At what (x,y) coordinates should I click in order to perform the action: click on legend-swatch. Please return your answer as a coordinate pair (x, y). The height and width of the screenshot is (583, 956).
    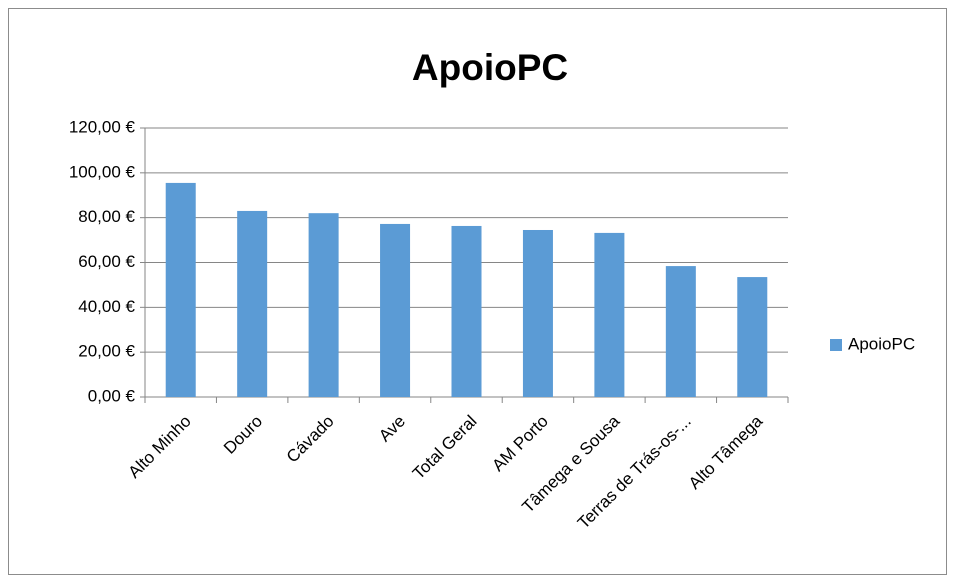
    Looking at the image, I should click on (836, 345).